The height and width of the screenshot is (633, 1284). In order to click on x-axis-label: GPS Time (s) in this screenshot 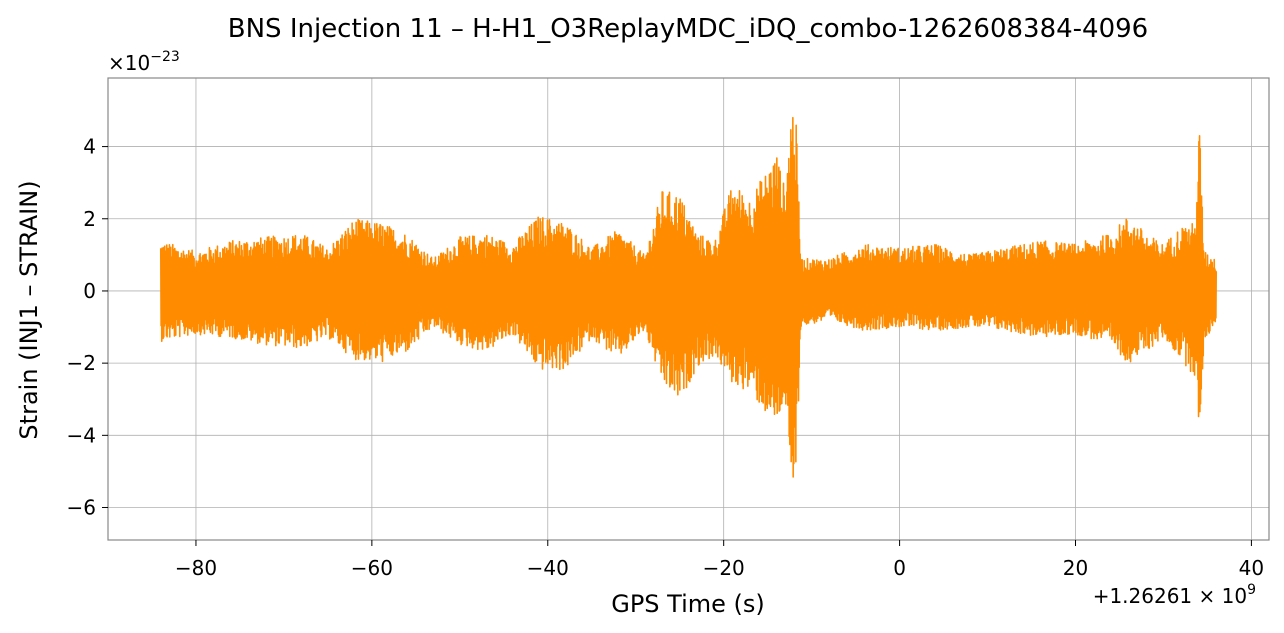, I will do `click(688, 604)`.